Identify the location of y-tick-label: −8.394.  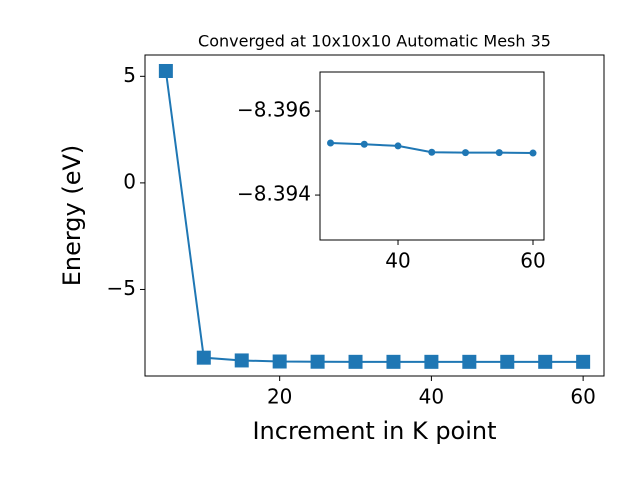
(274, 194).